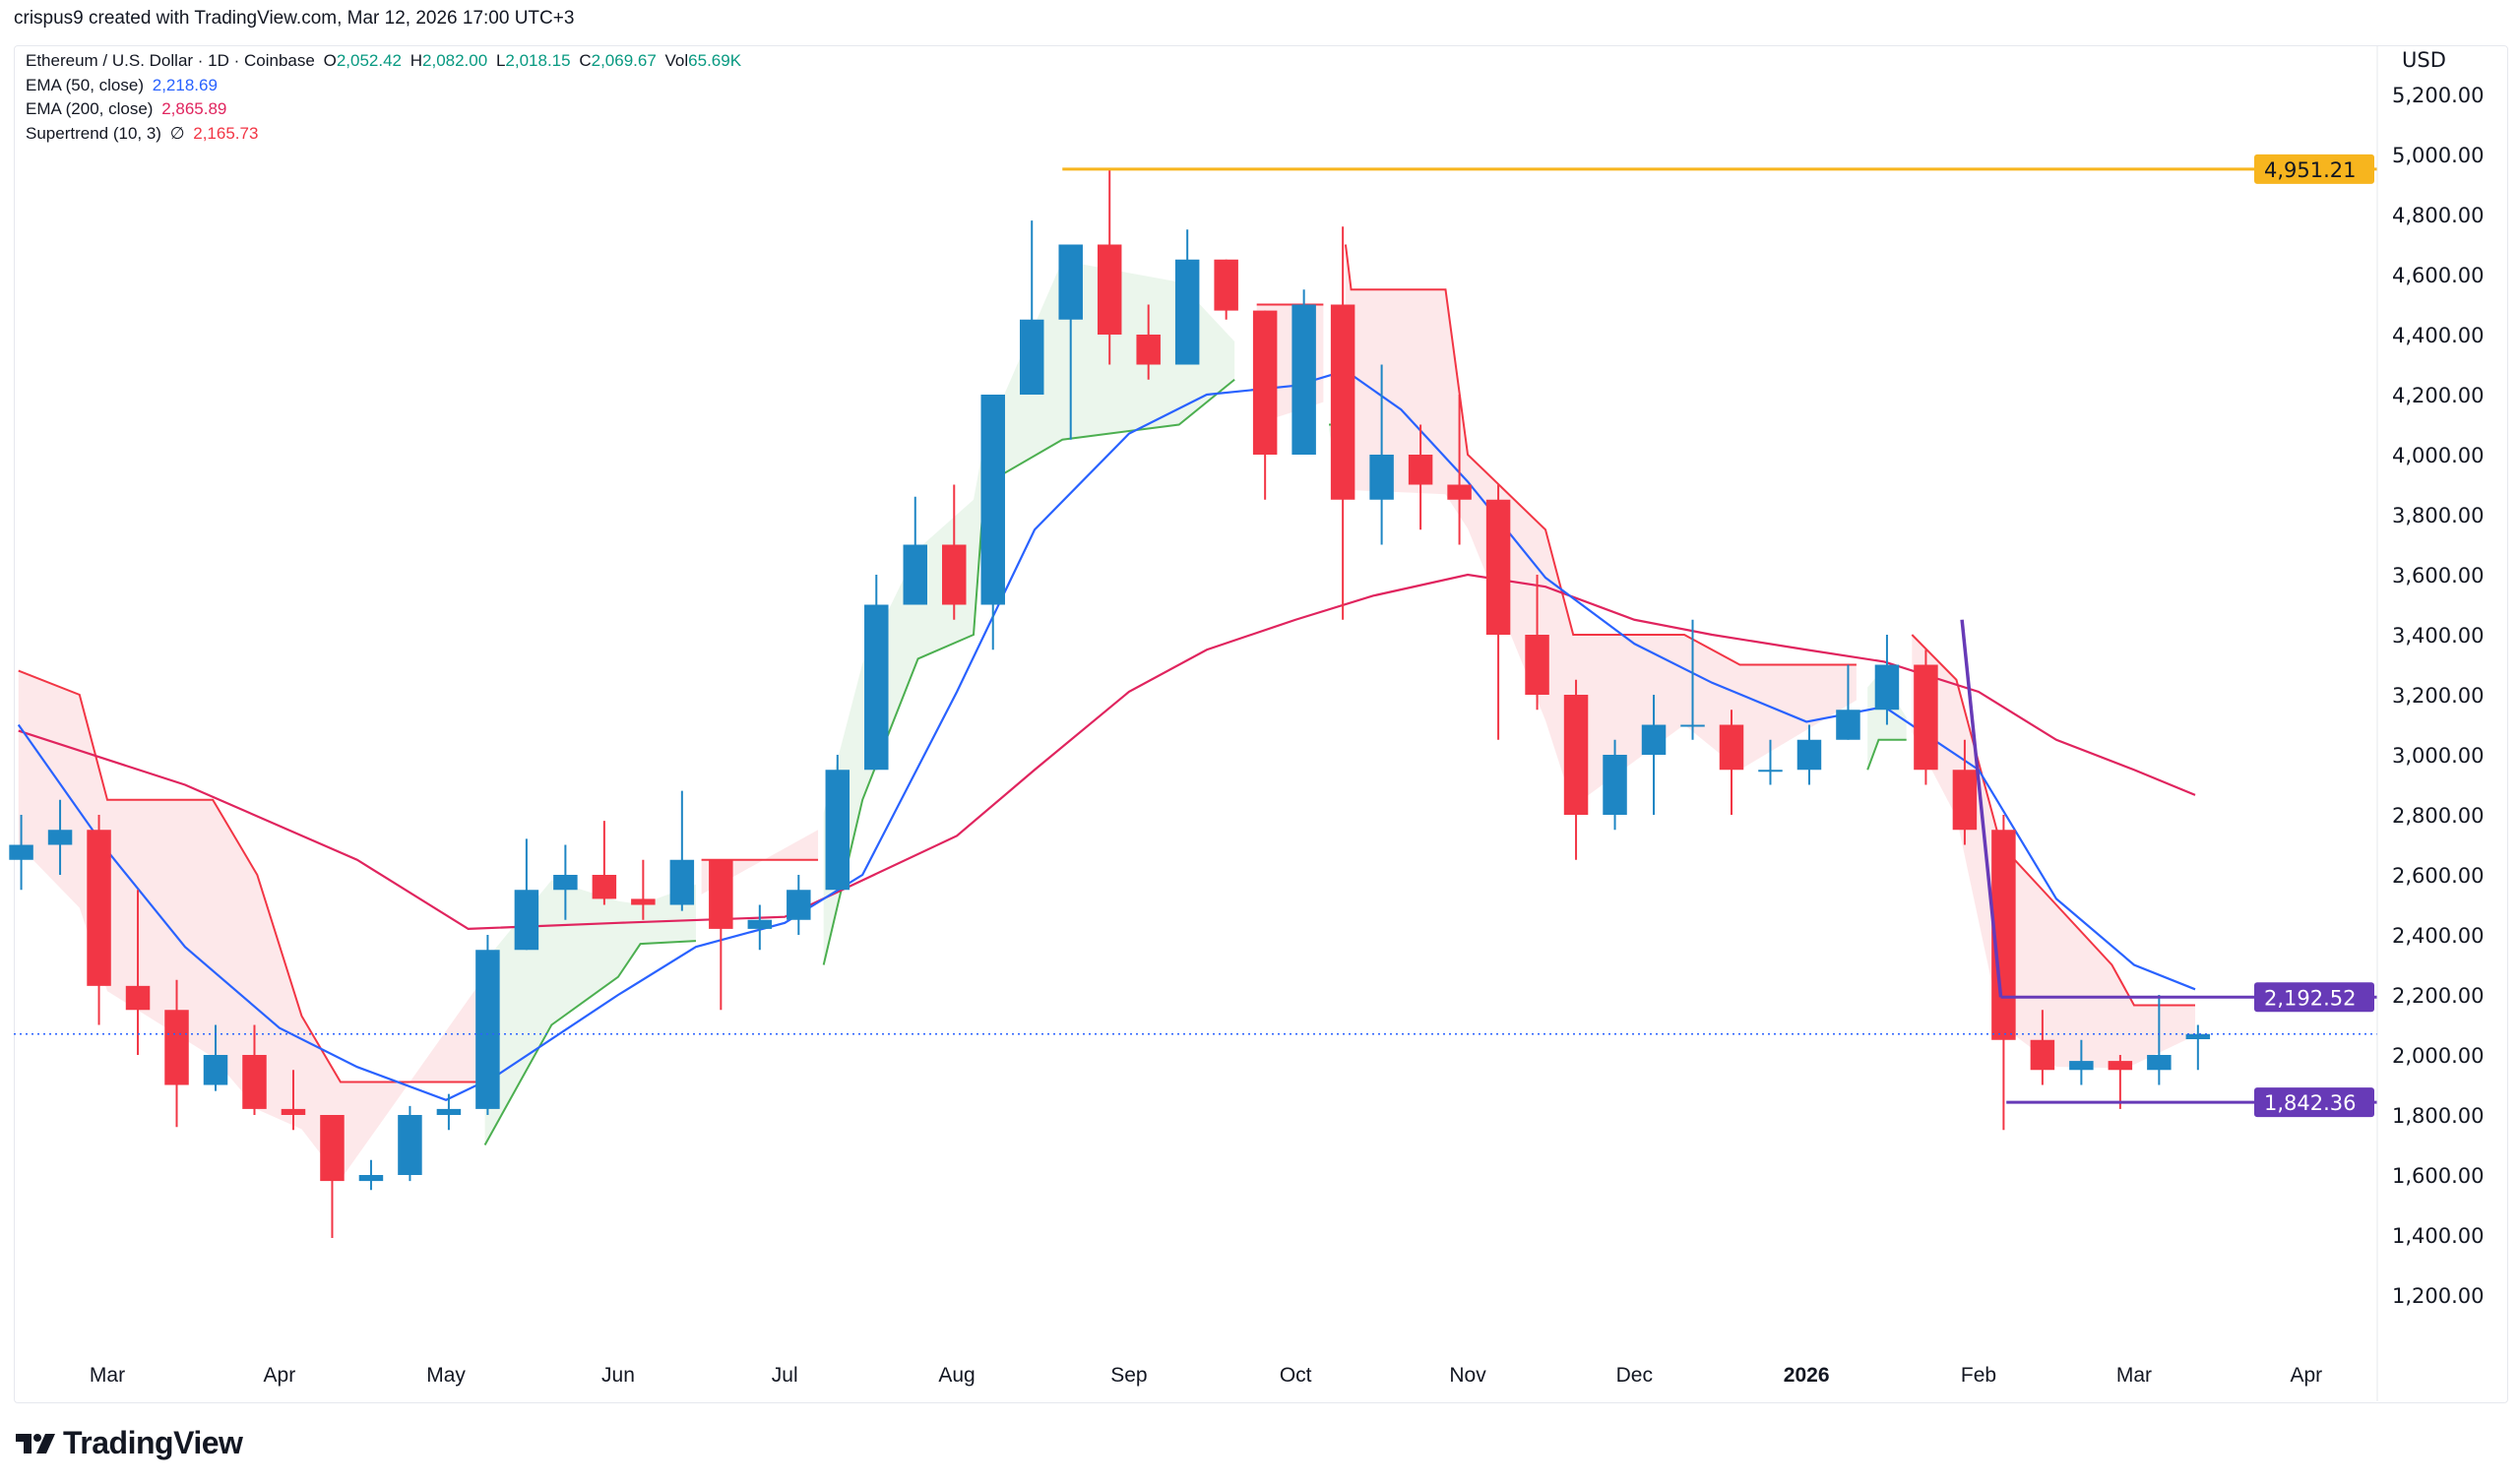 This screenshot has height=1484, width=2520. Describe the element at coordinates (2438, 1236) in the screenshot. I see `price-tick: 1,400.00` at that location.